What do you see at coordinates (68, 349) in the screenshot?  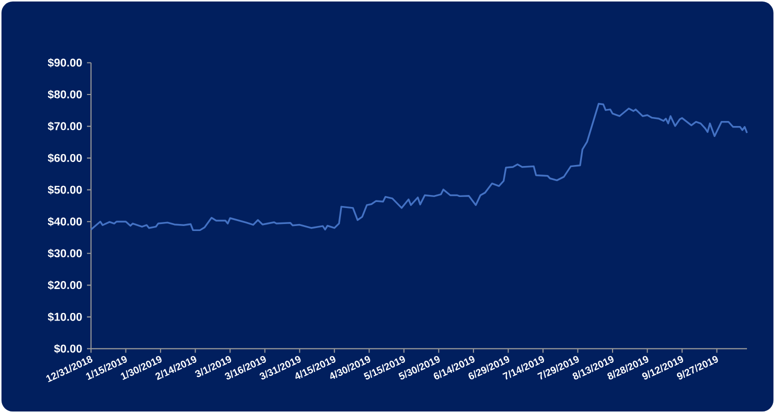 I see `y-tick-label: $0.00` at bounding box center [68, 349].